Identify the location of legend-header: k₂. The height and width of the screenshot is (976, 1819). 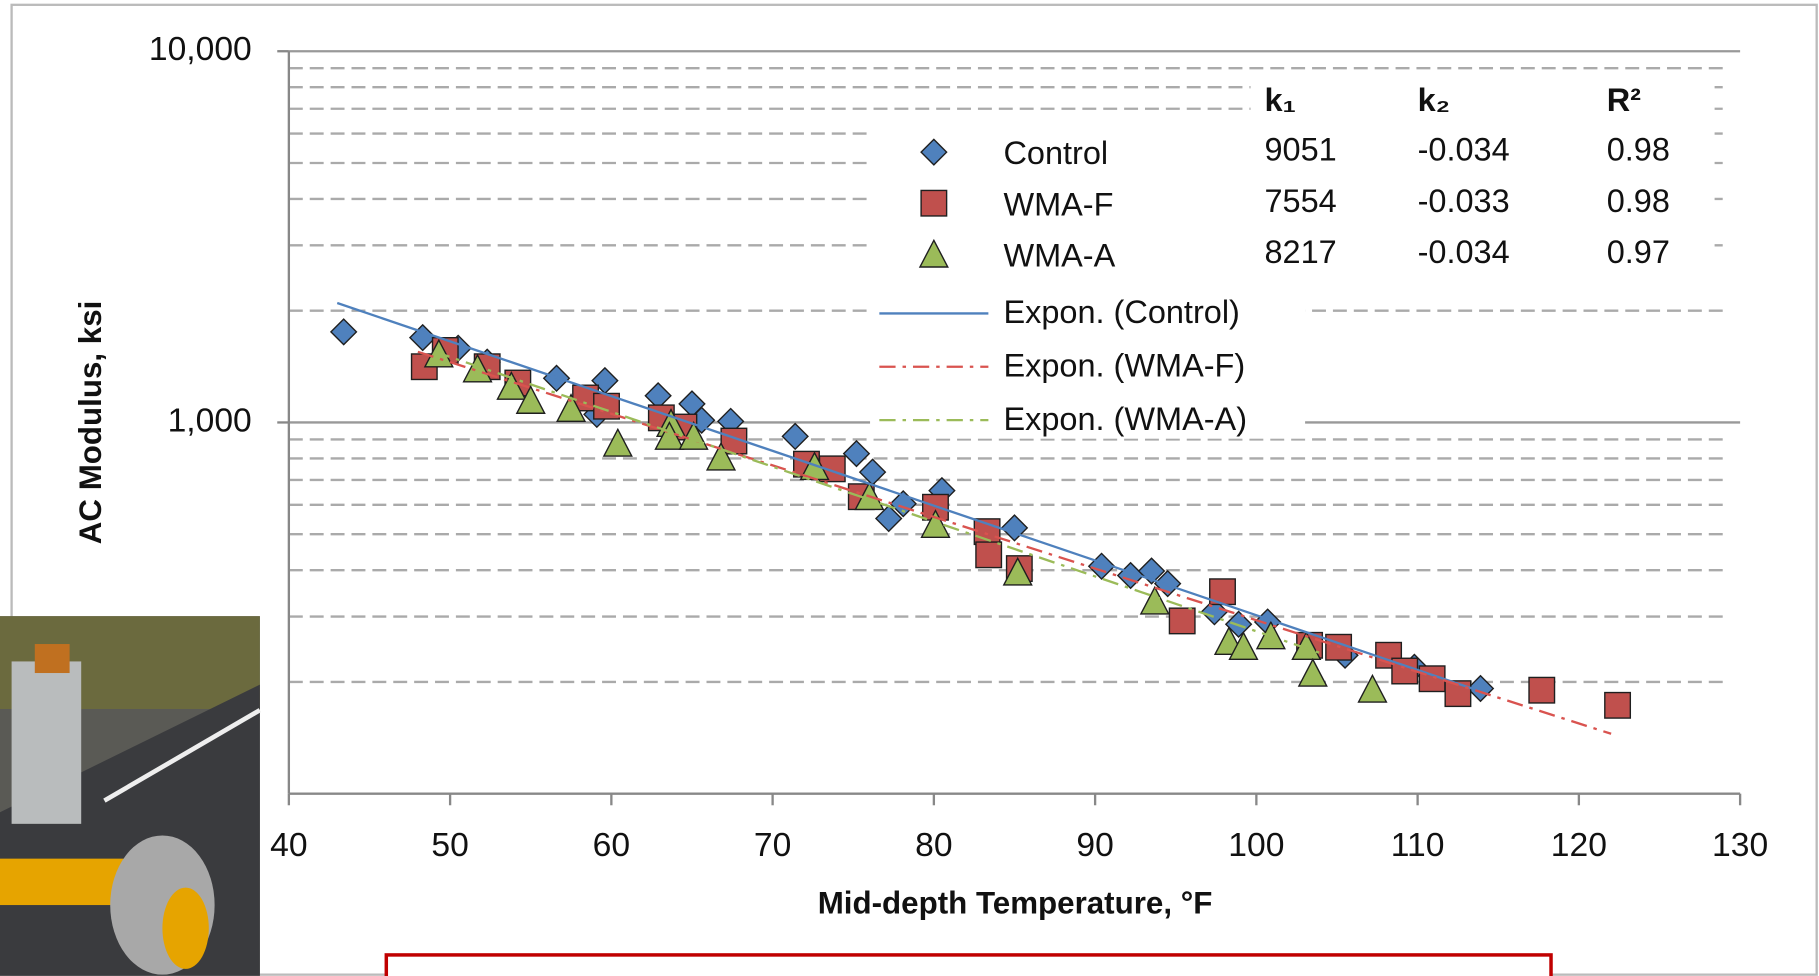
(1434, 100).